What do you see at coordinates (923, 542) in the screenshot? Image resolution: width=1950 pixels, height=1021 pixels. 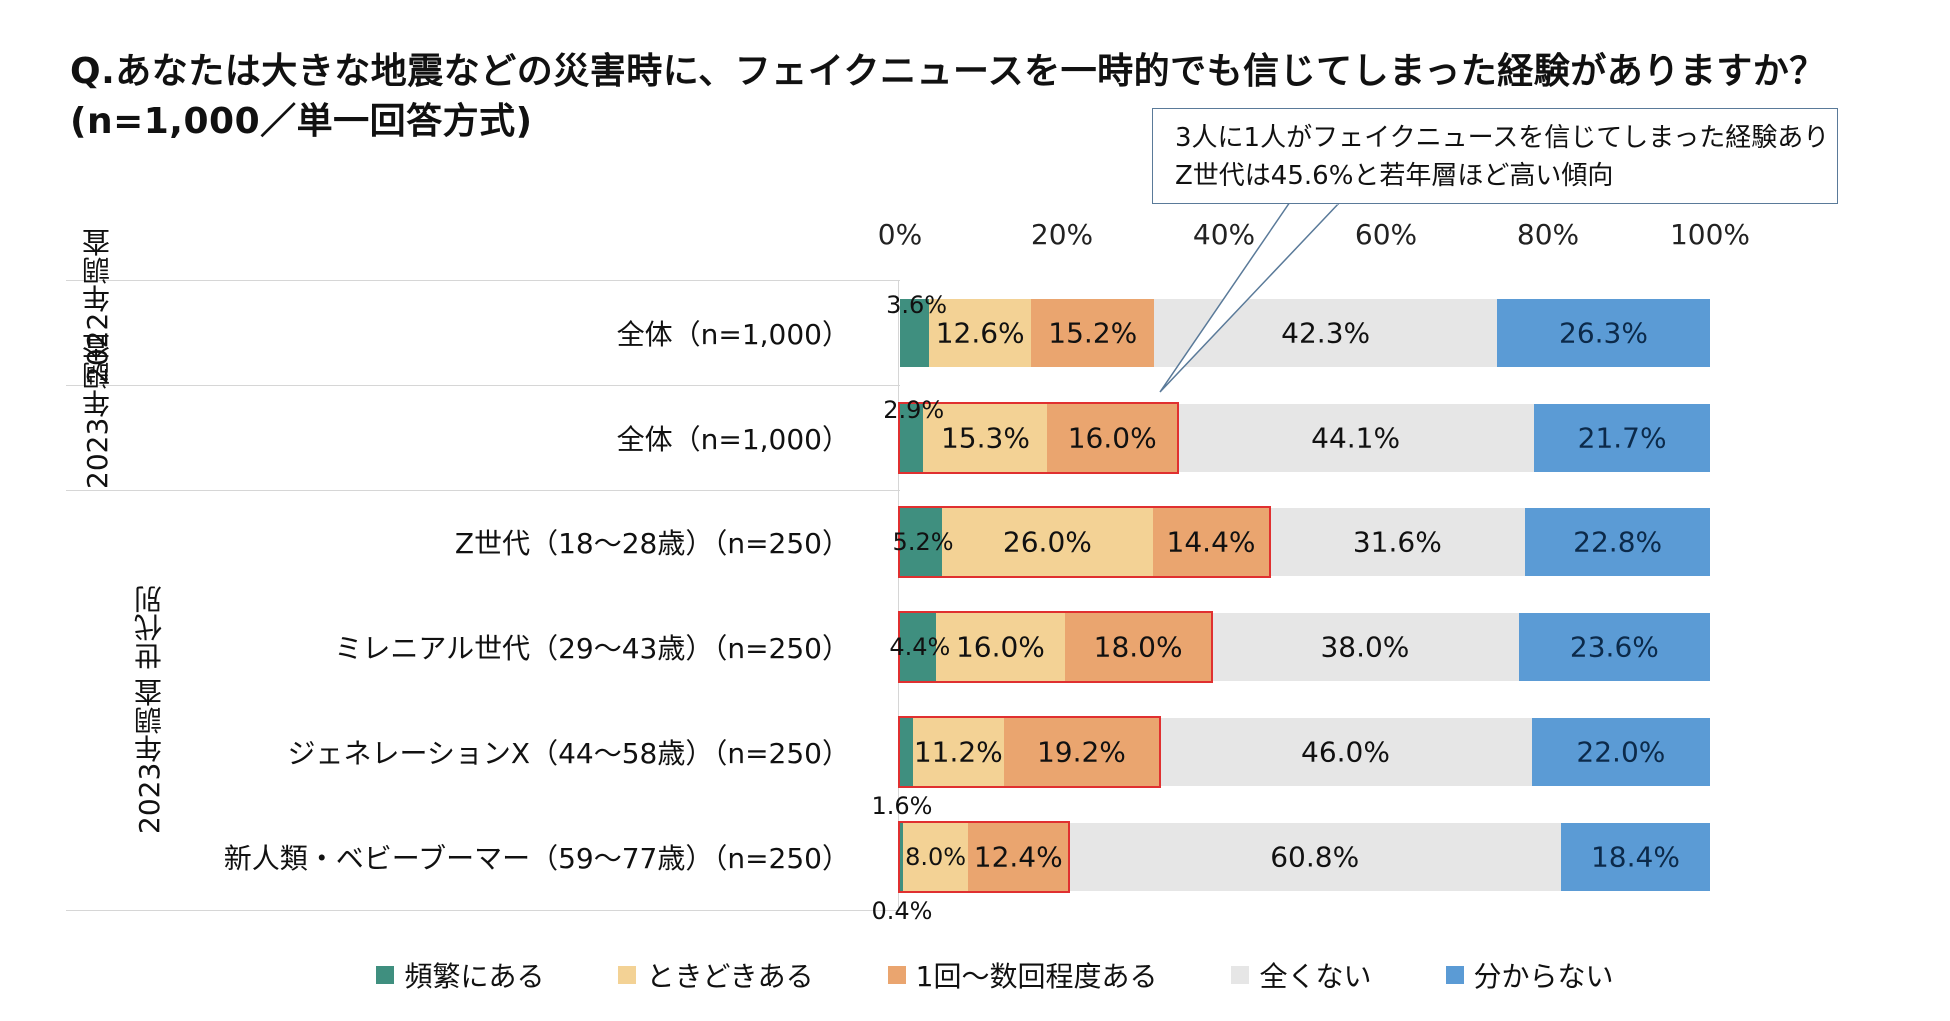 I see `data-label-frequent: 5.2%` at bounding box center [923, 542].